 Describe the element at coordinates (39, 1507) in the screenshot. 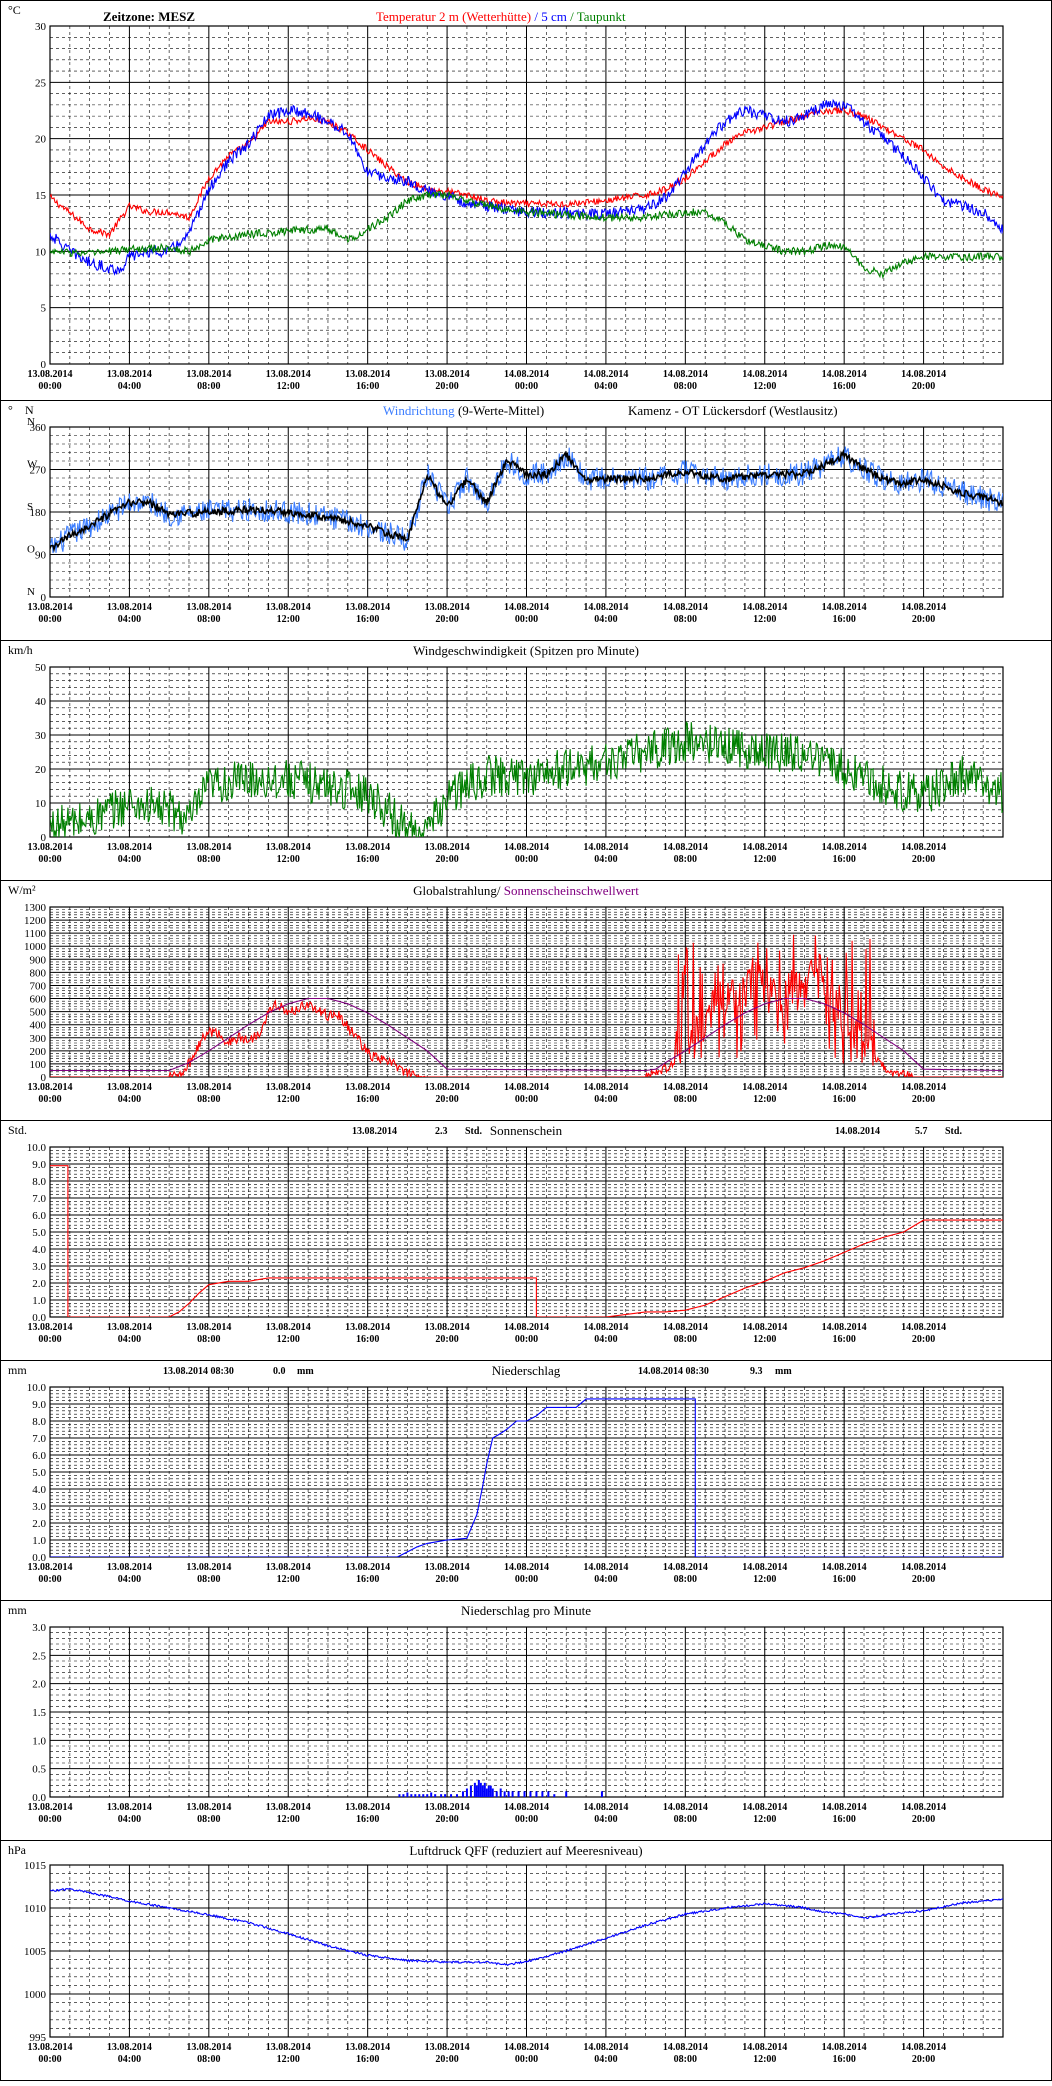

I see `y-tick-label: 3.0` at that location.